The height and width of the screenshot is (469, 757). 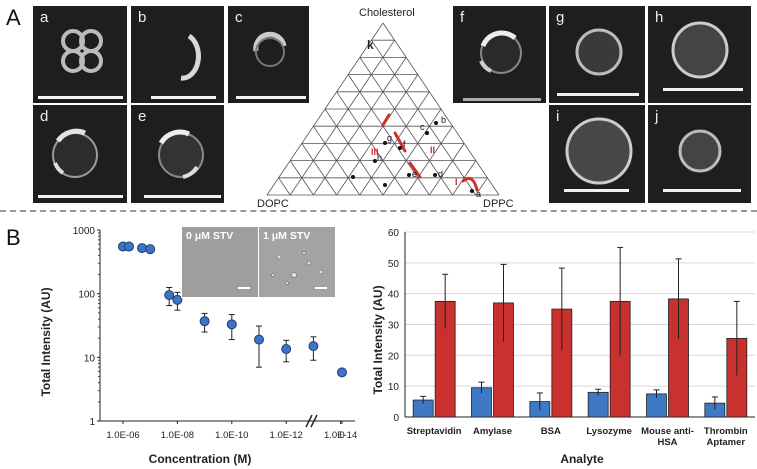 I want to click on micrograph-g: g, so click(x=597, y=54).